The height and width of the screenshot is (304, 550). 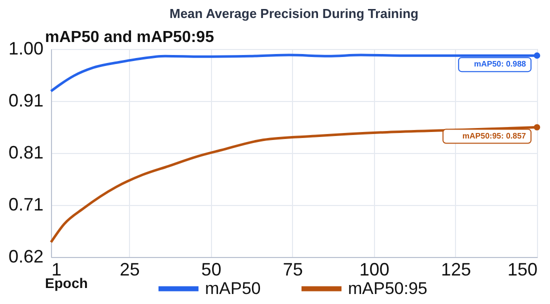 What do you see at coordinates (130, 270) in the screenshot?
I see `x-tick-label: 25` at bounding box center [130, 270].